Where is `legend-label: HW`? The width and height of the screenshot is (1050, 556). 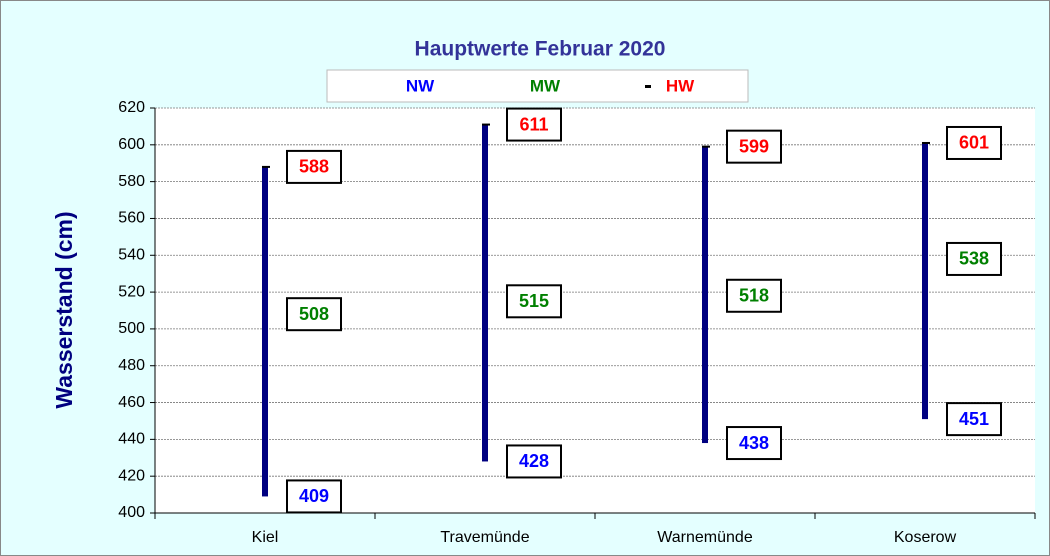
legend-label: HW is located at coordinates (680, 85).